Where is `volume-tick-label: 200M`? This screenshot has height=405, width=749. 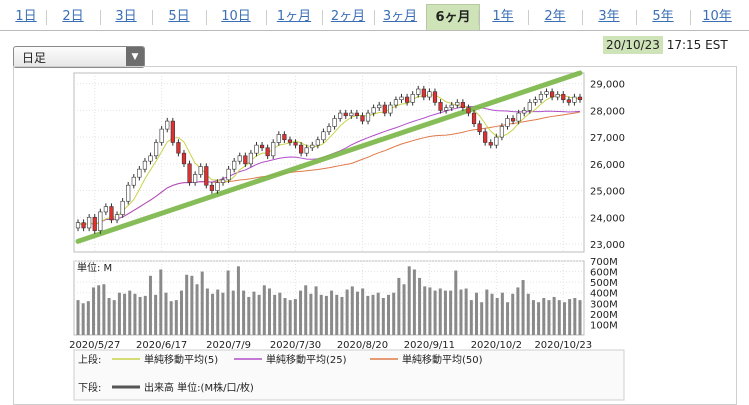 volume-tick-label: 200M is located at coordinates (604, 315).